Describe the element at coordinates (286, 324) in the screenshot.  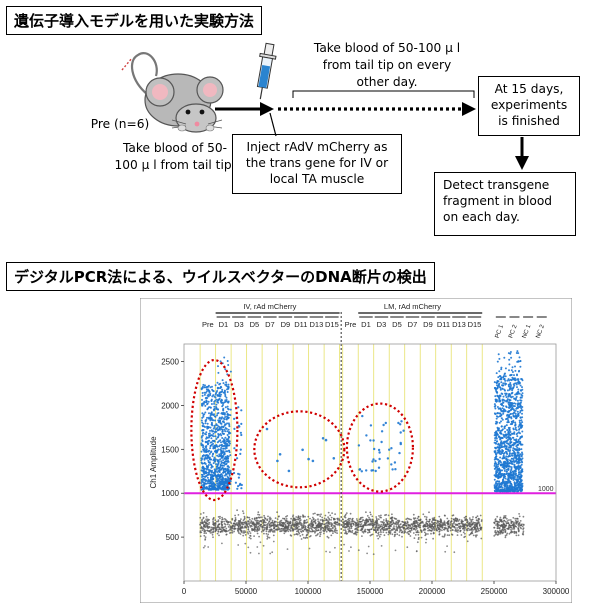
I see `well-label-left: D9` at that location.